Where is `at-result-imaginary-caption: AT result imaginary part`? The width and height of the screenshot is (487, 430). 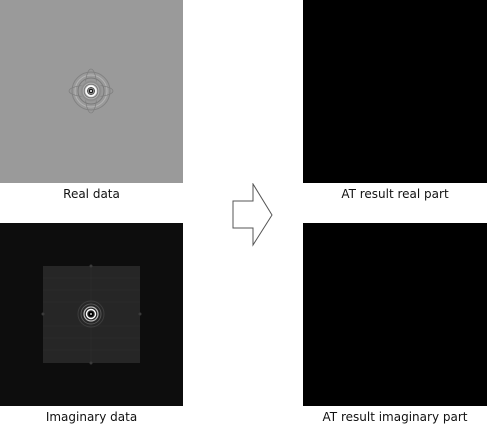 at-result-imaginary-caption: AT result imaginary part is located at coordinates (395, 417).